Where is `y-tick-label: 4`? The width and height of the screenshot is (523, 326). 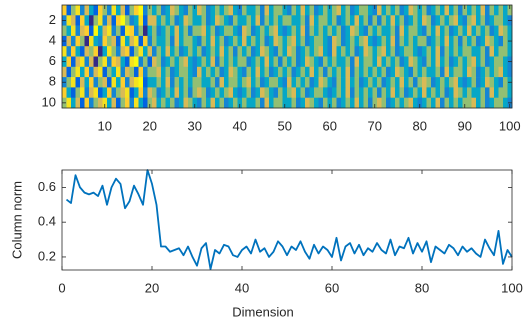 y-tick-label: 4 is located at coordinates (52, 39).